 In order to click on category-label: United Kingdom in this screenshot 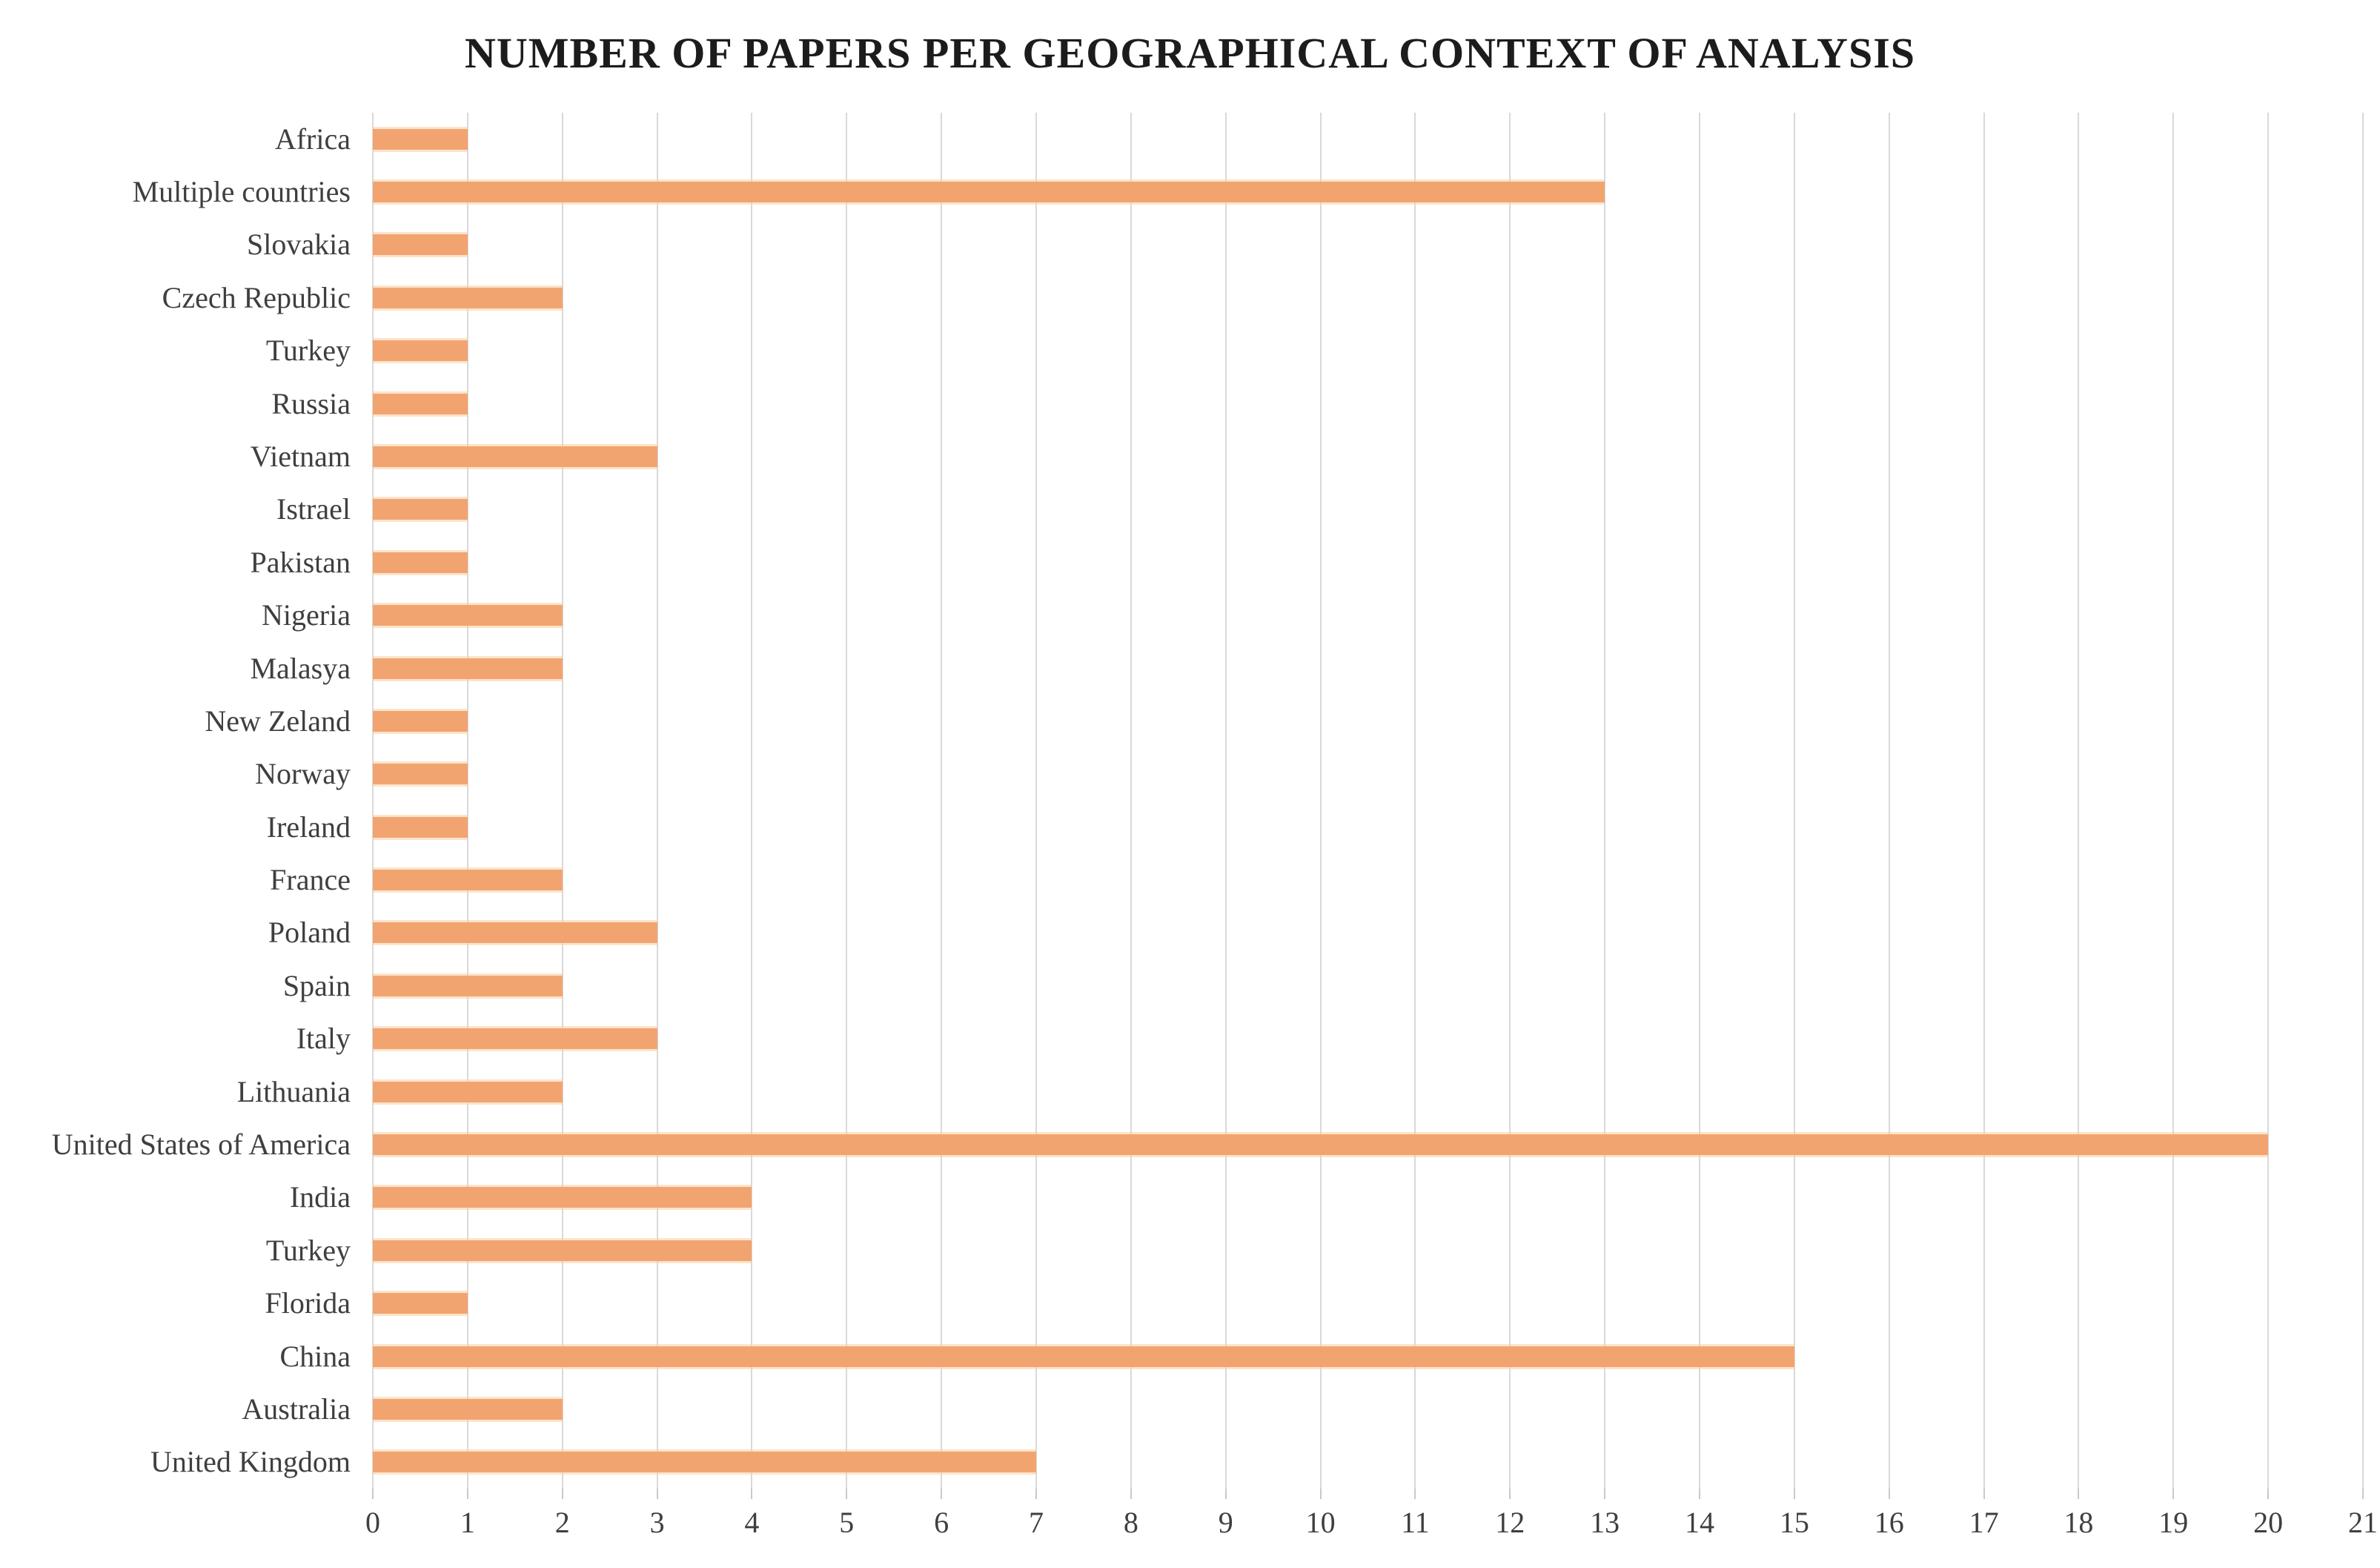, I will do `click(251, 1462)`.